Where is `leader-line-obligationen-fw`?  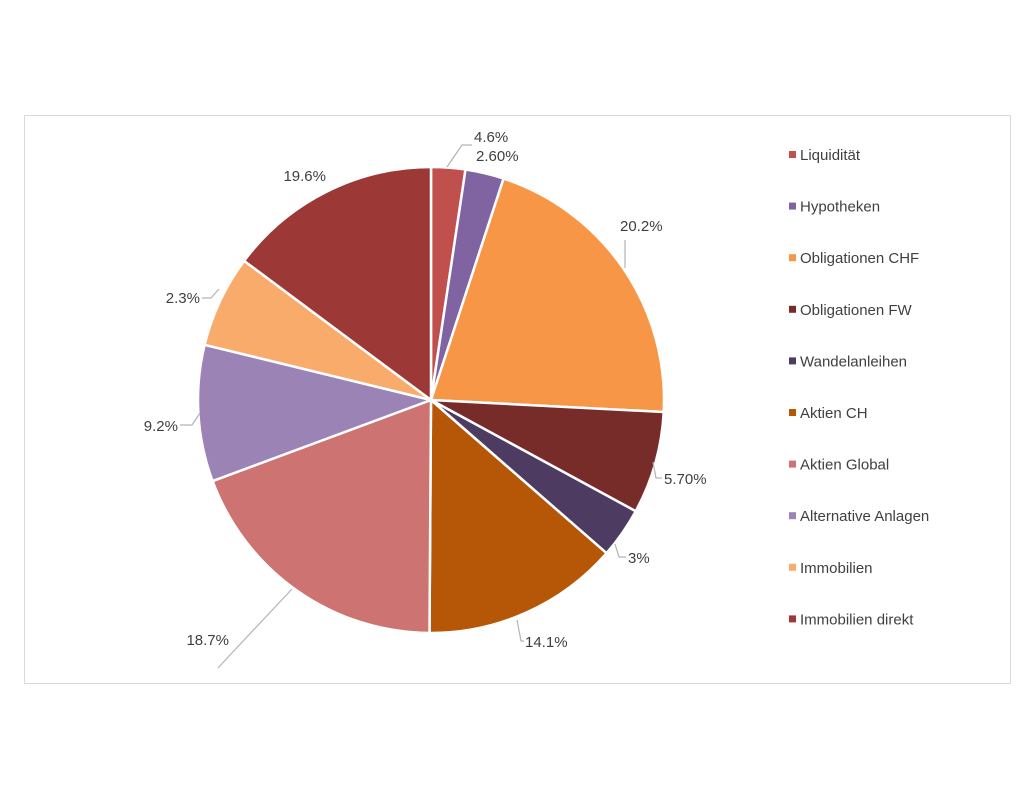 leader-line-obligationen-fw is located at coordinates (657, 470).